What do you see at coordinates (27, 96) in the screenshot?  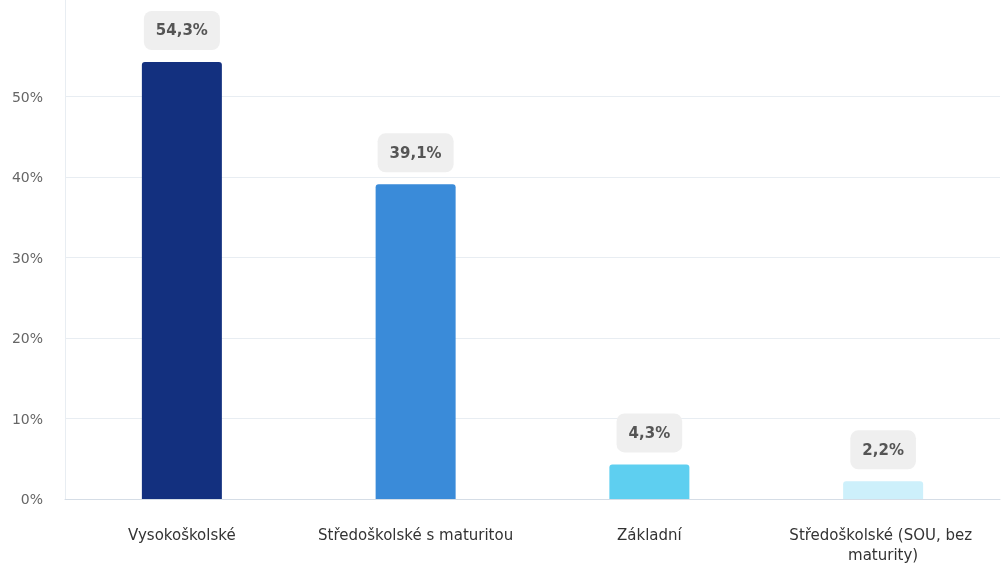 I see `y-tick-label: 50%` at bounding box center [27, 96].